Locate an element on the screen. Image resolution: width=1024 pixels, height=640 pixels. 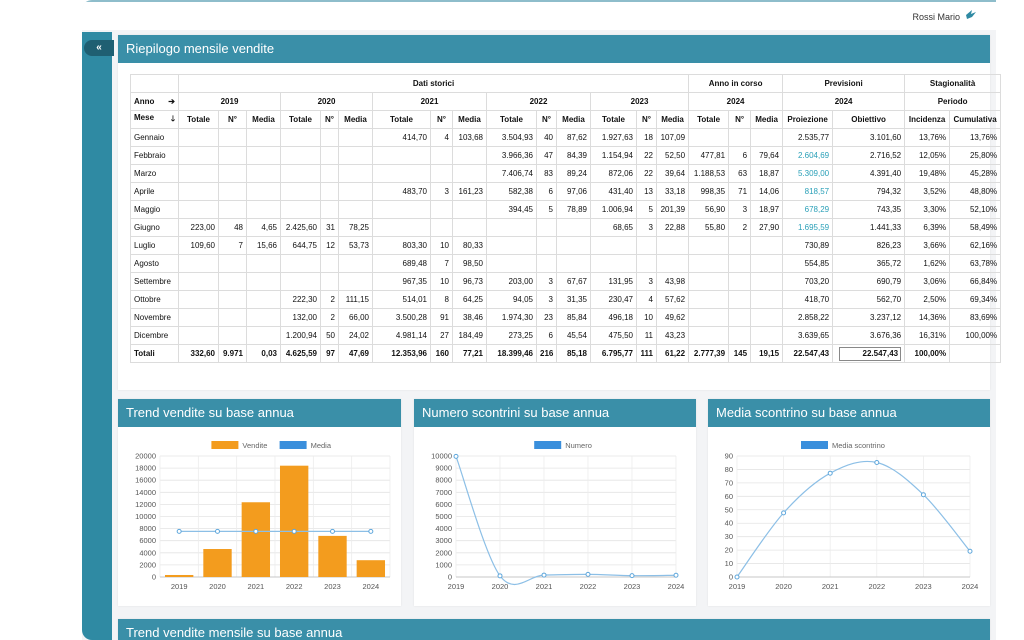
objective-total-input: 22.547,43 is located at coordinates (870, 353).